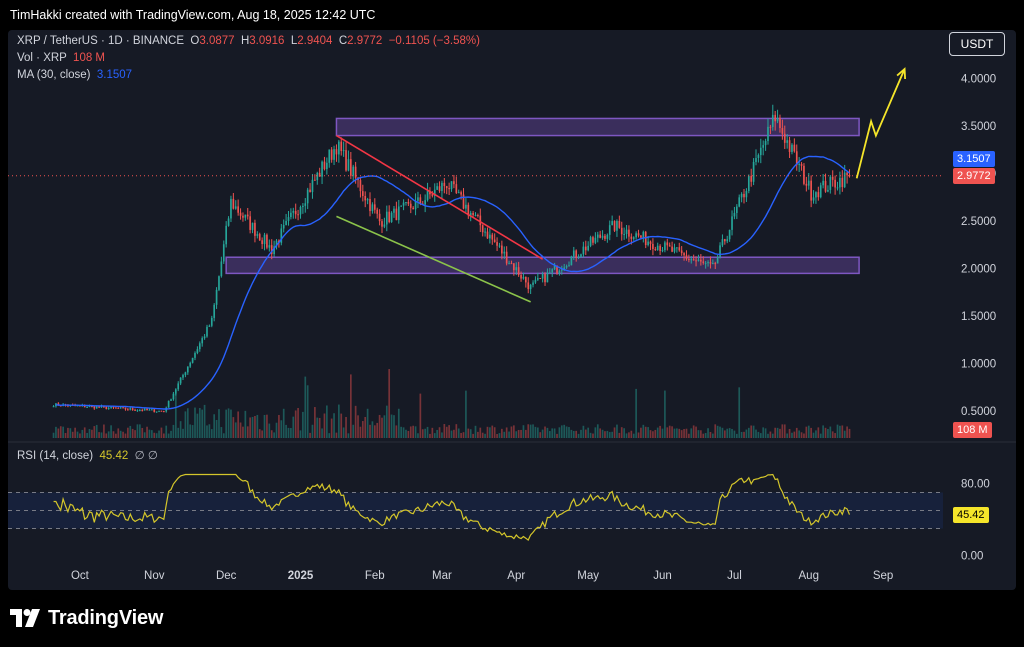  Describe the element at coordinates (880, 123) in the screenshot. I see `projection-path` at that location.